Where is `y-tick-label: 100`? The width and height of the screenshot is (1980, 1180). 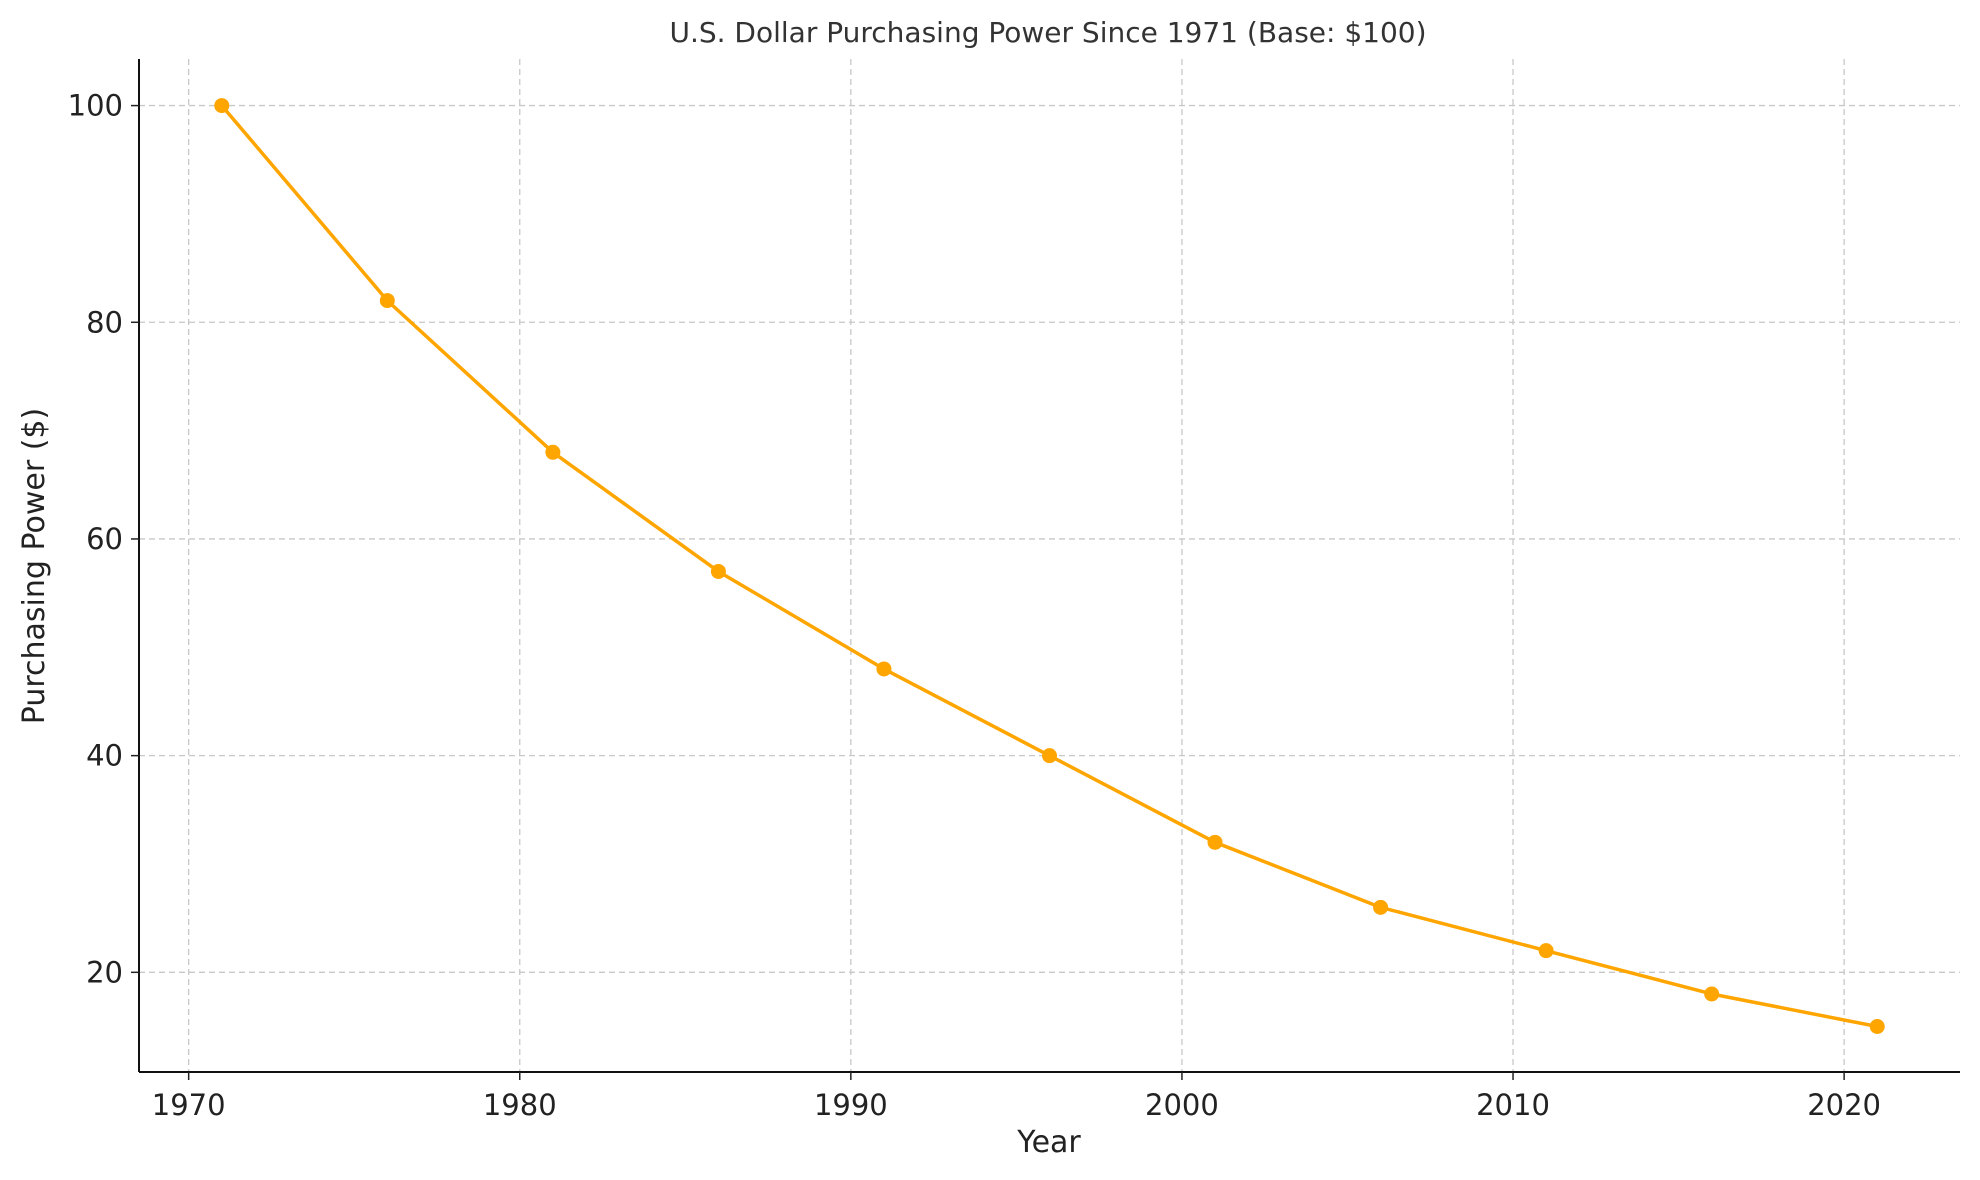 y-tick-label: 100 is located at coordinates (95, 106).